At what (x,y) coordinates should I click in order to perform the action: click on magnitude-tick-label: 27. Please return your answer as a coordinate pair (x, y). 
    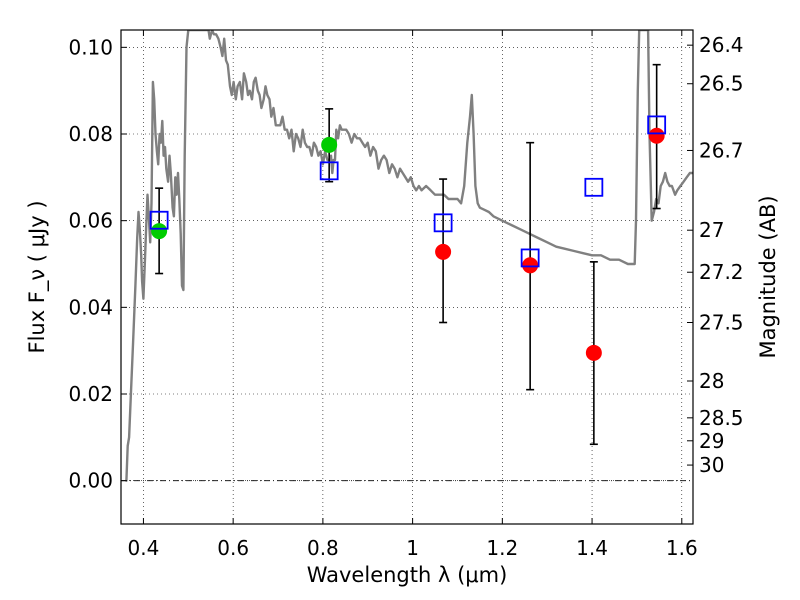
    Looking at the image, I should click on (711, 230).